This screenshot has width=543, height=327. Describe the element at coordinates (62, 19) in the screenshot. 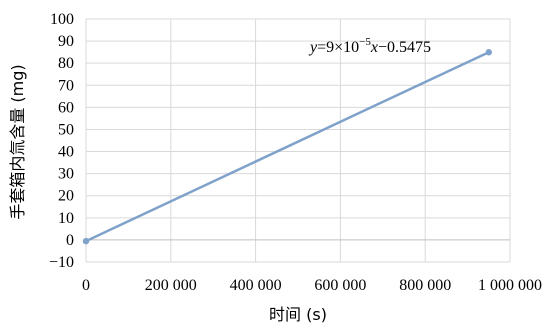

I see `y-tick-label: 100` at that location.